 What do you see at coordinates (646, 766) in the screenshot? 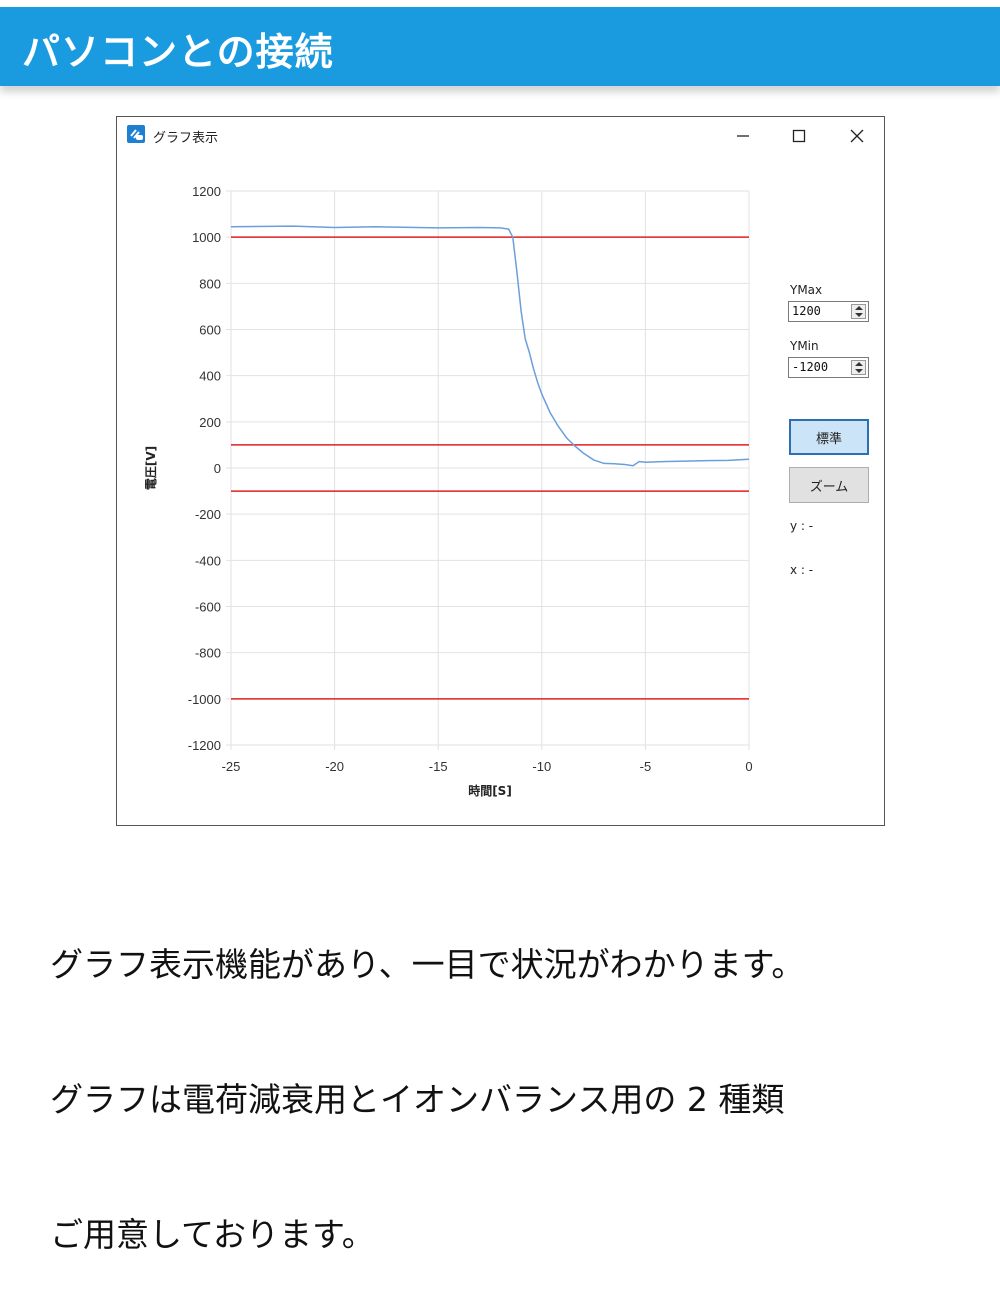
I see `x-tick-label: -5` at bounding box center [646, 766].